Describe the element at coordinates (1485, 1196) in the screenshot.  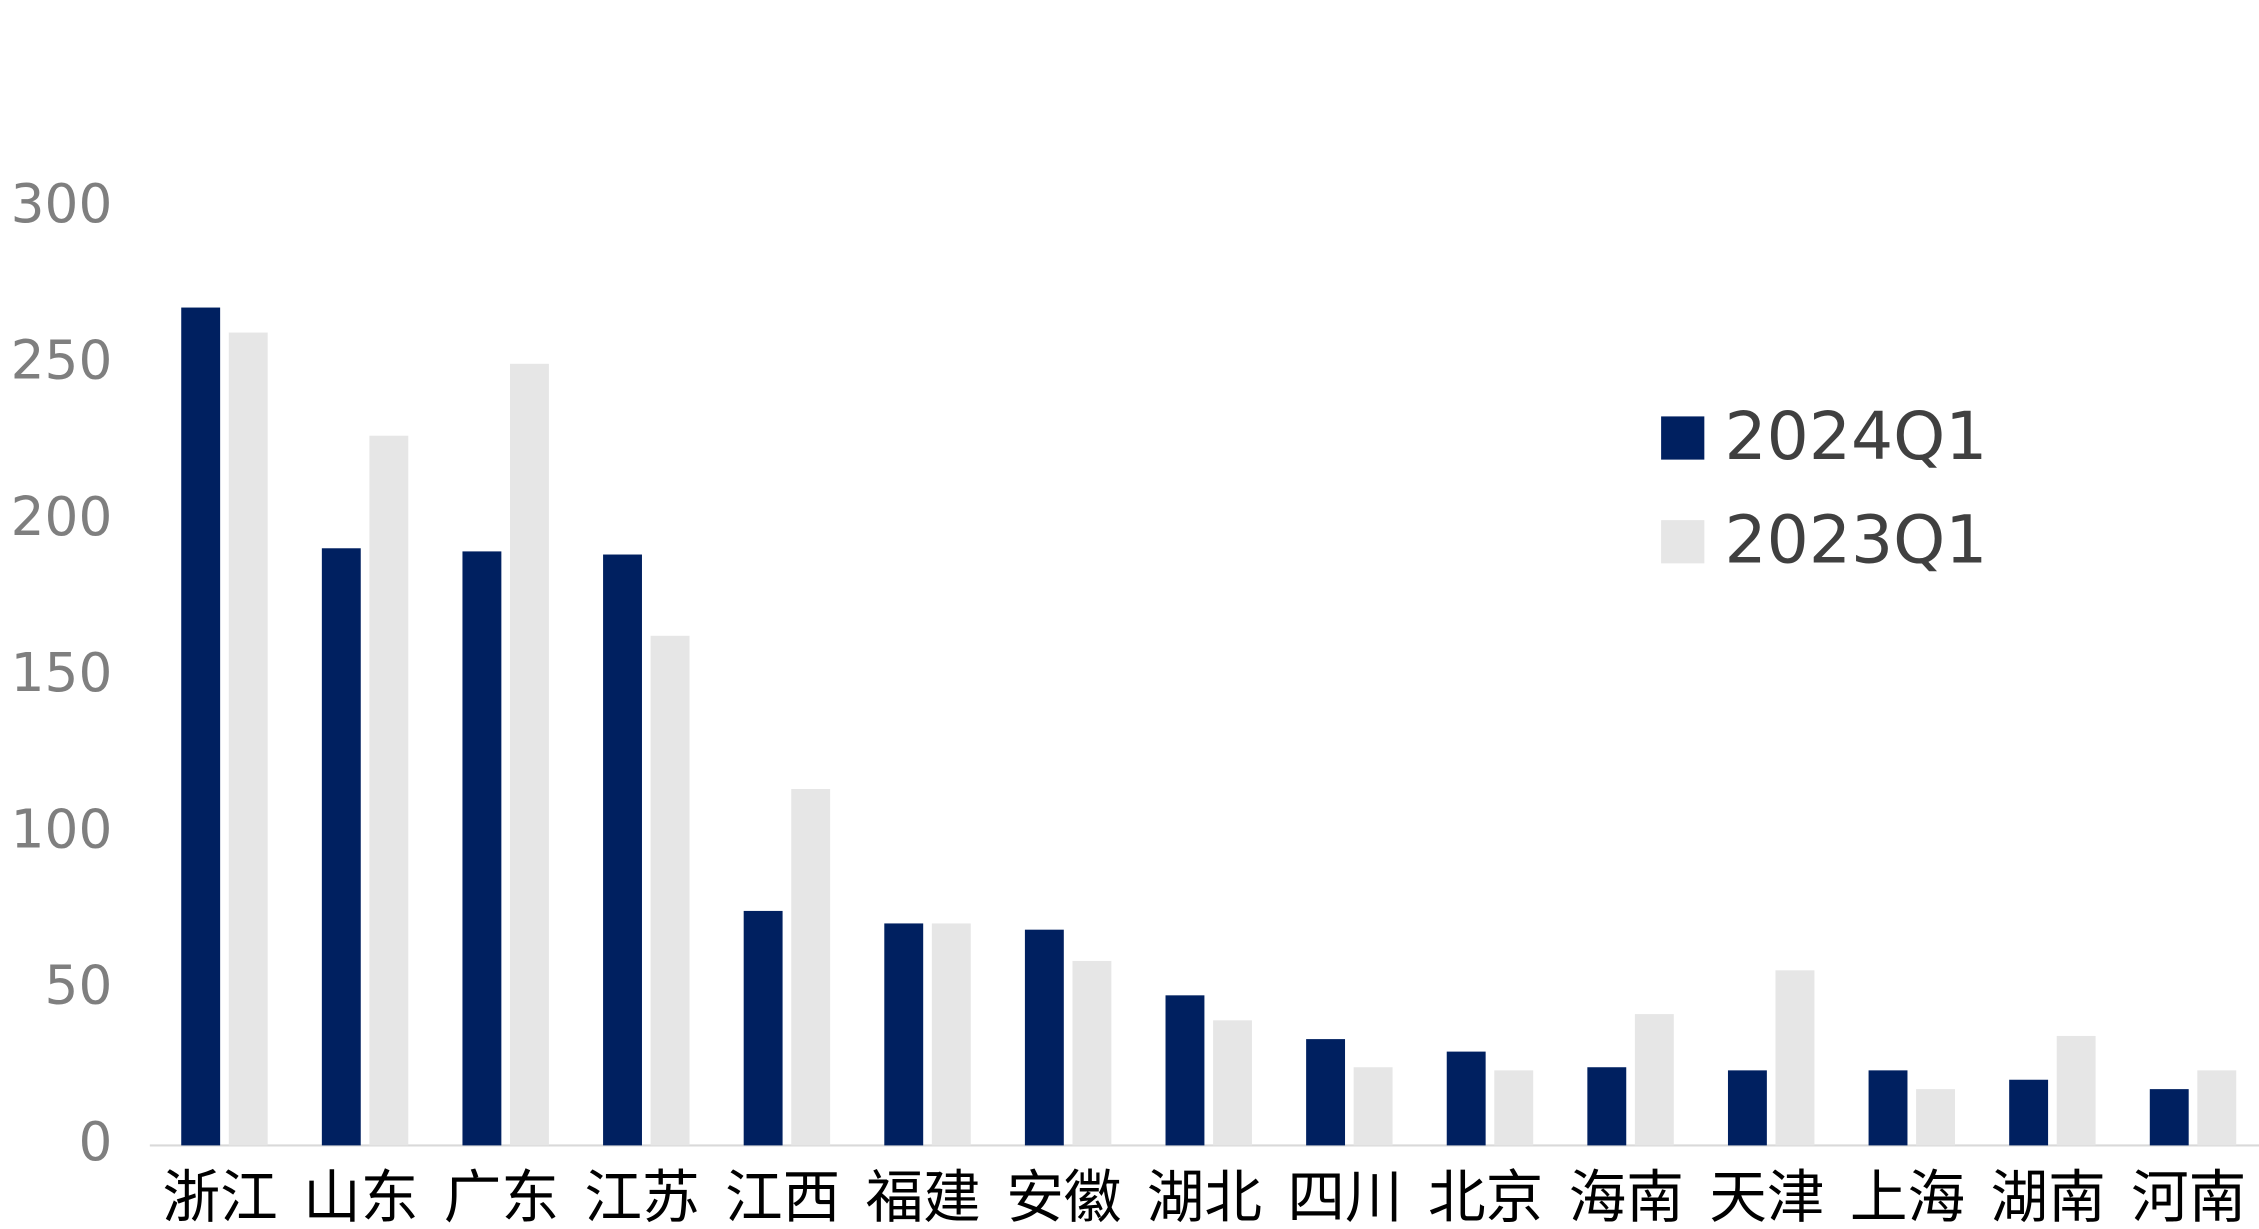
I see `x-tick-label: 北京` at that location.